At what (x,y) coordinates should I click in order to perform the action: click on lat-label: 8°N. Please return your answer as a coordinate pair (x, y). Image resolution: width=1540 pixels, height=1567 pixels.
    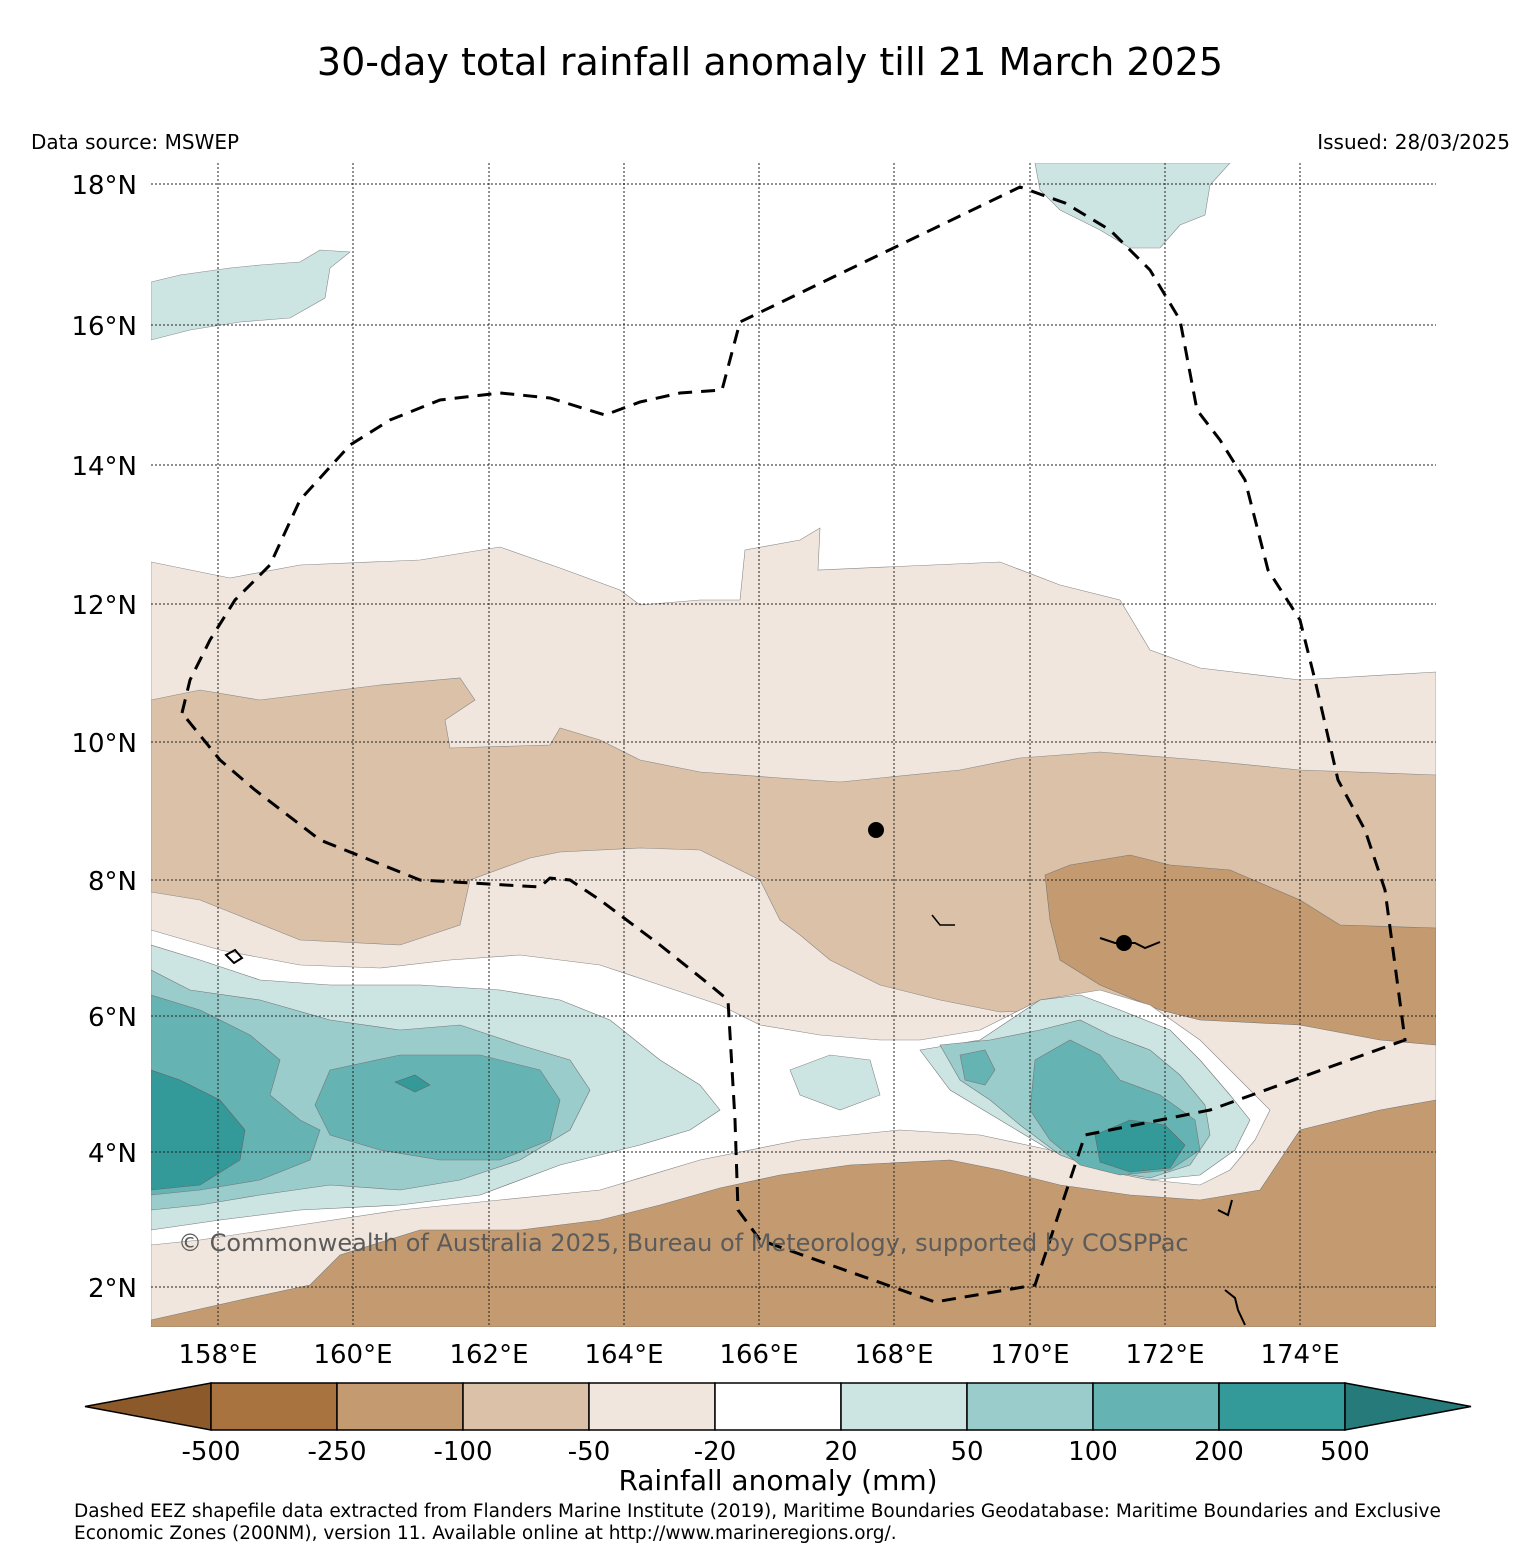
    Looking at the image, I should click on (112, 882).